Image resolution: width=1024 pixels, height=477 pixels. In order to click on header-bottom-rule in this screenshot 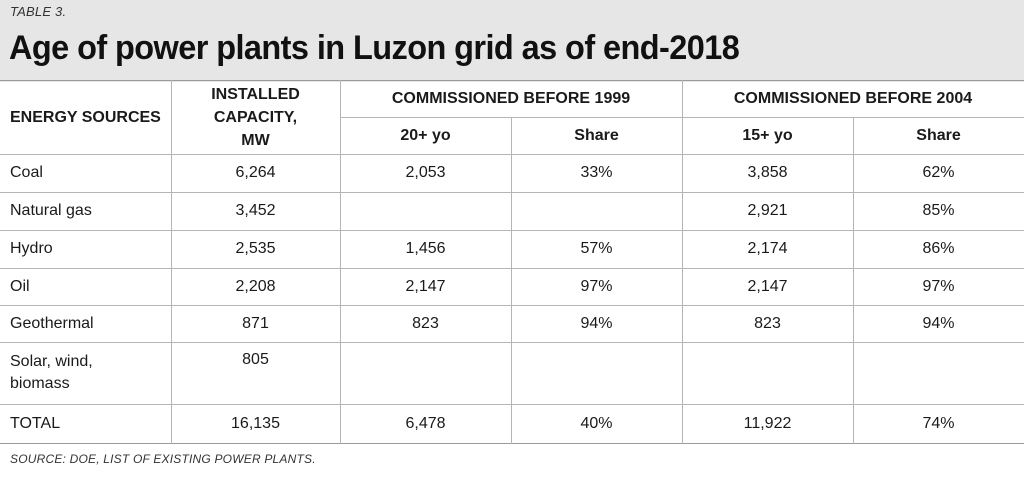, I will do `click(512, 154)`.